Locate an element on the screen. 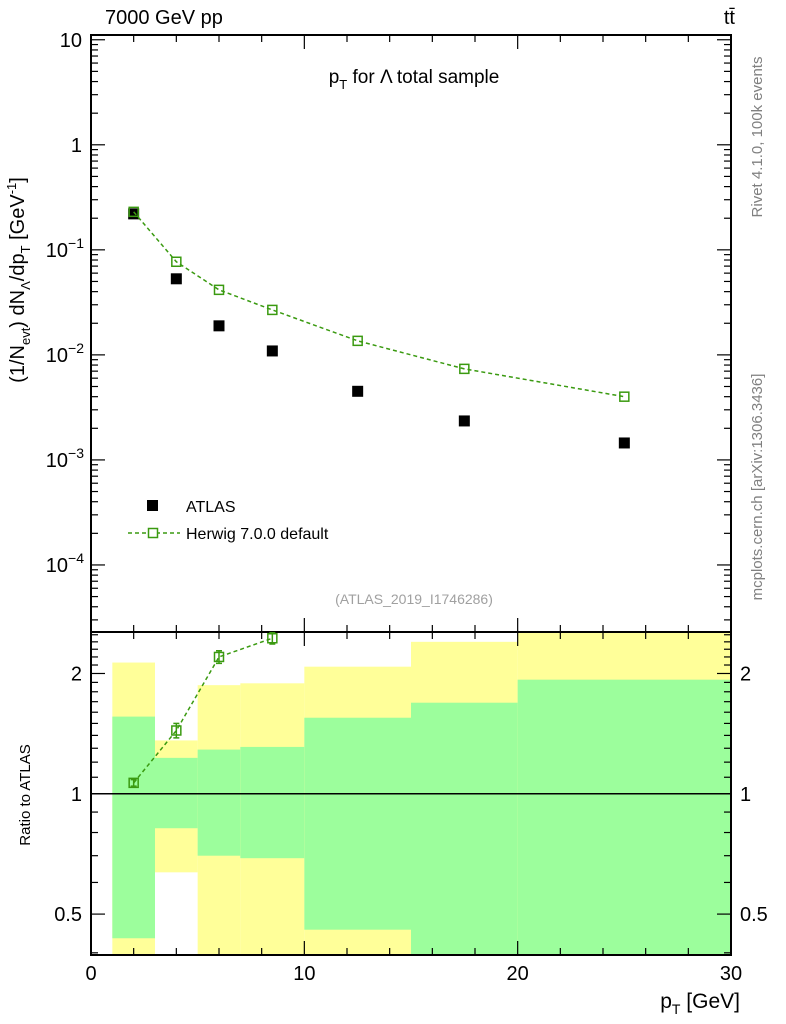 This screenshot has width=786, height=1024. x-axis-label-part: [GeV] is located at coordinates (710, 1001).